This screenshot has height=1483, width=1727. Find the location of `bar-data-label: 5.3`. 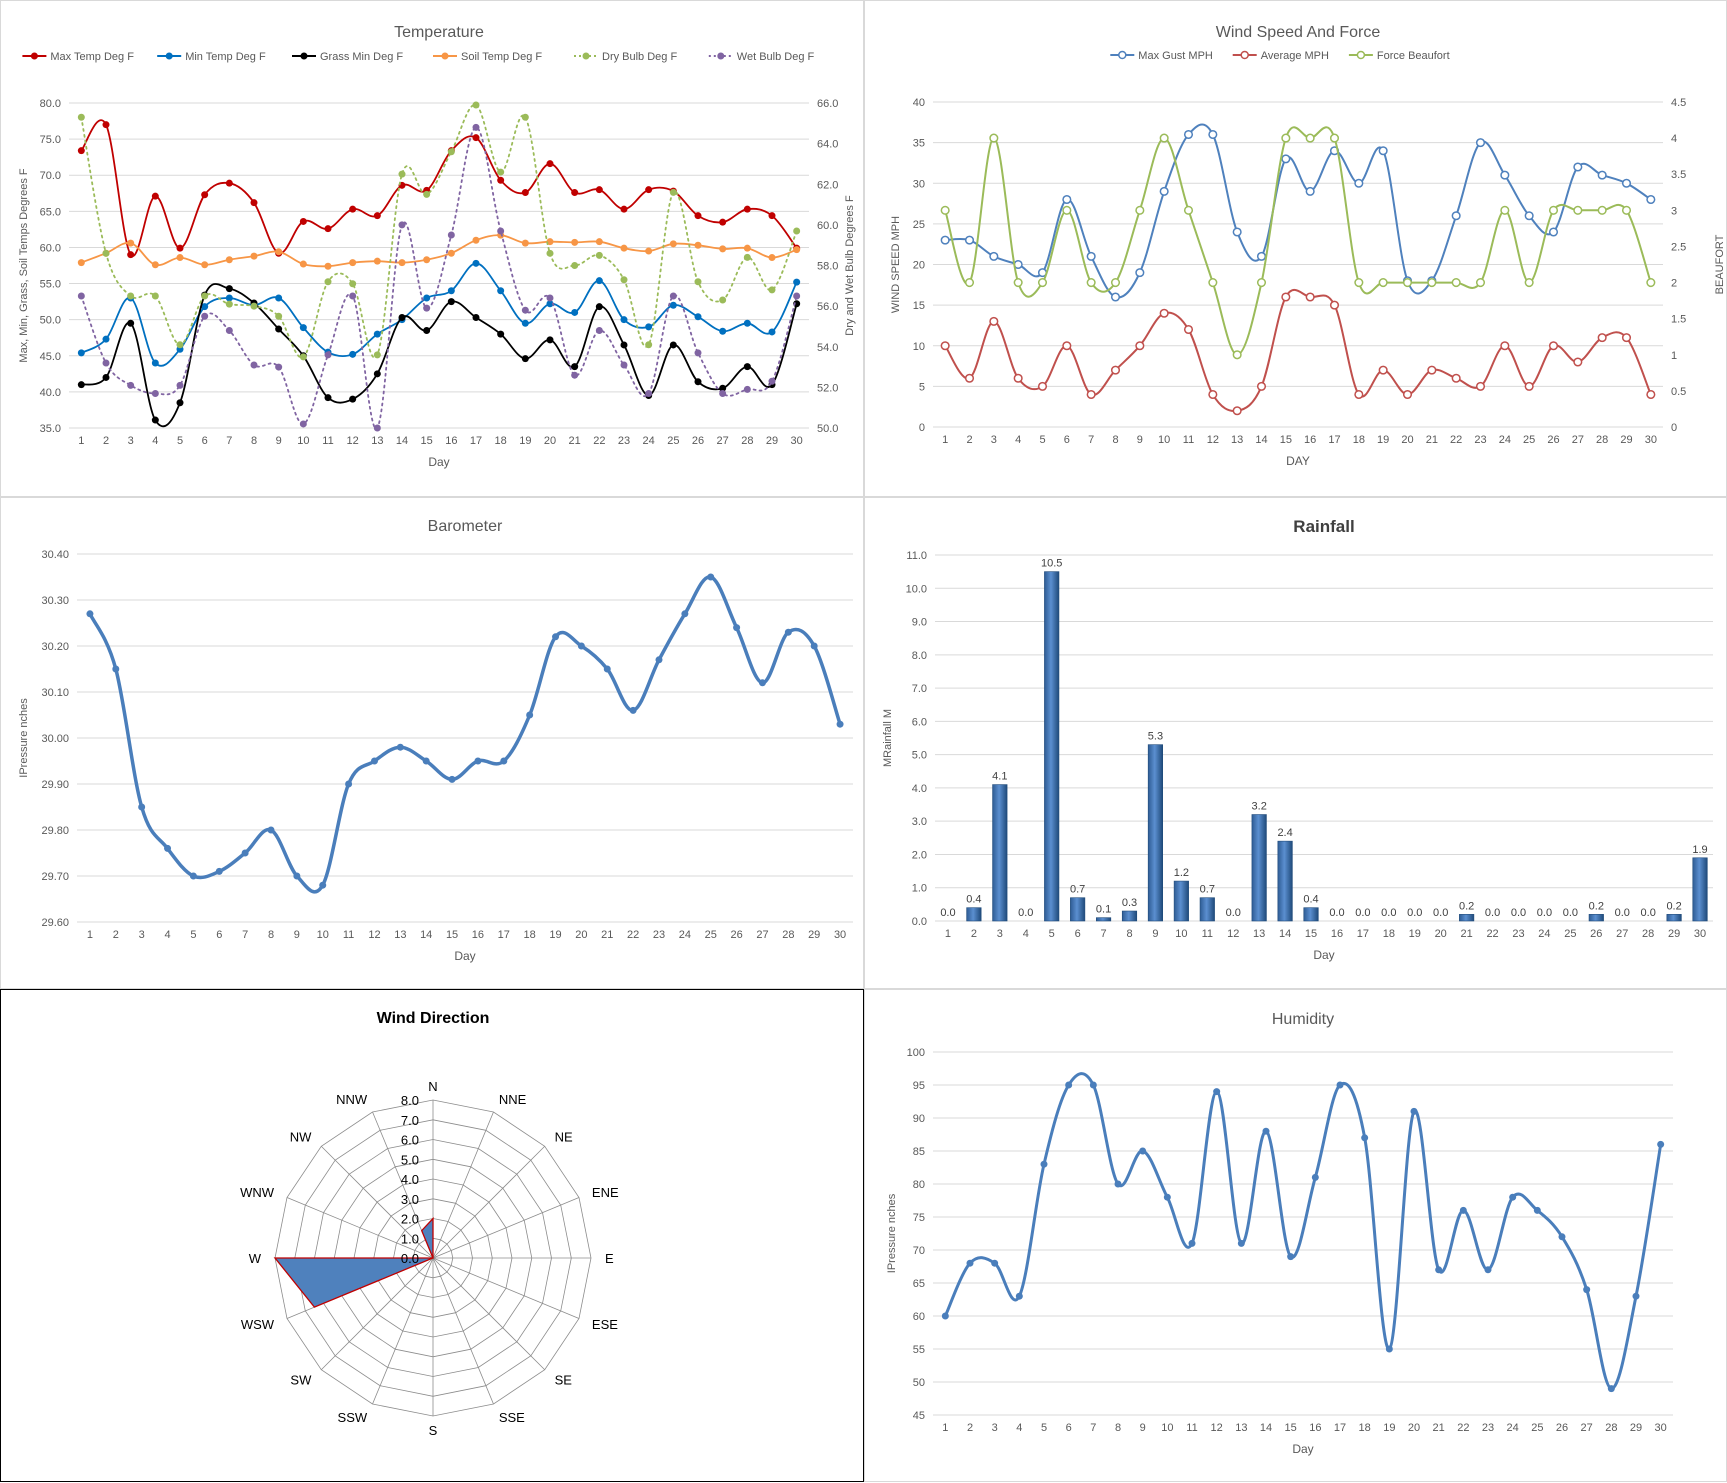

bar-data-label: 5.3 is located at coordinates (1155, 737).